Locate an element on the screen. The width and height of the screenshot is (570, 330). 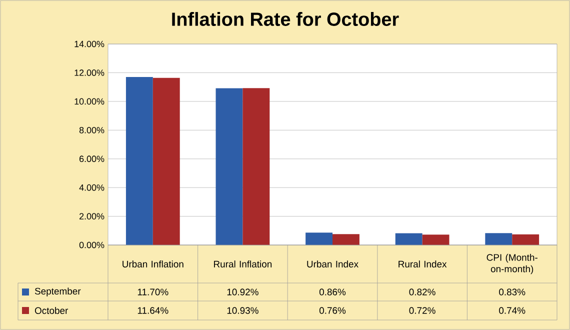
y-tick-label: 4.00% is located at coordinates (91, 187).